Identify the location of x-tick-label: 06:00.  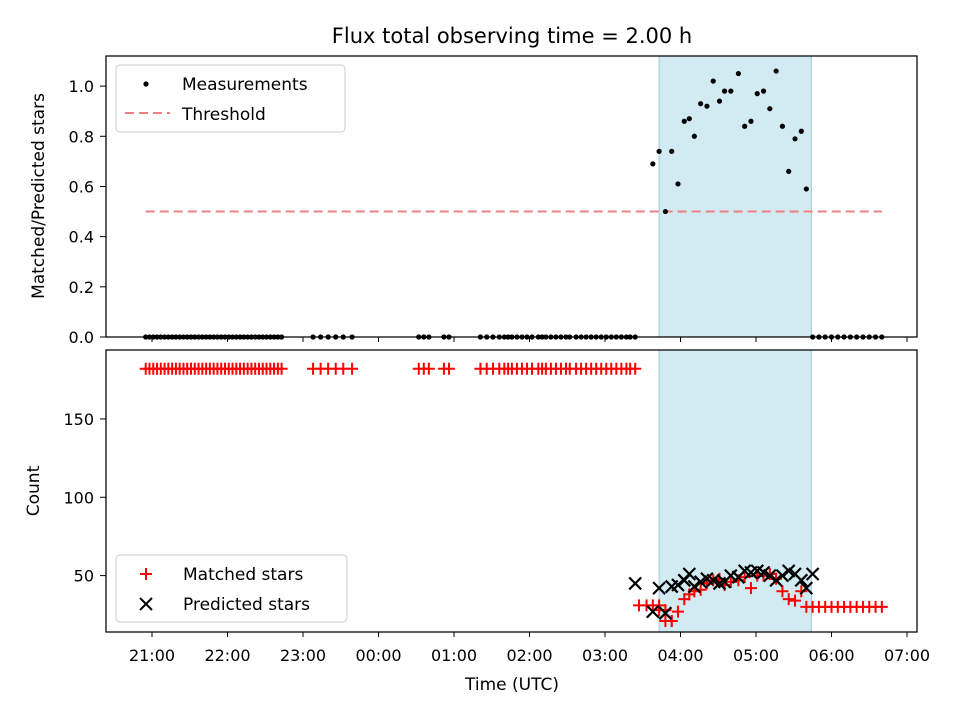
(831, 655).